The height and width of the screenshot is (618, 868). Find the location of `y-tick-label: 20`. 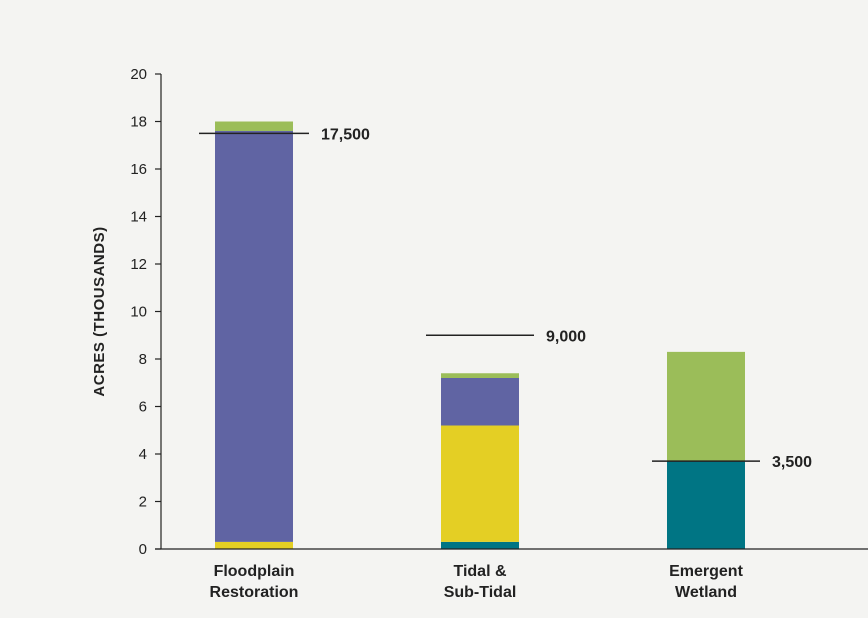

y-tick-label: 20 is located at coordinates (138, 74).